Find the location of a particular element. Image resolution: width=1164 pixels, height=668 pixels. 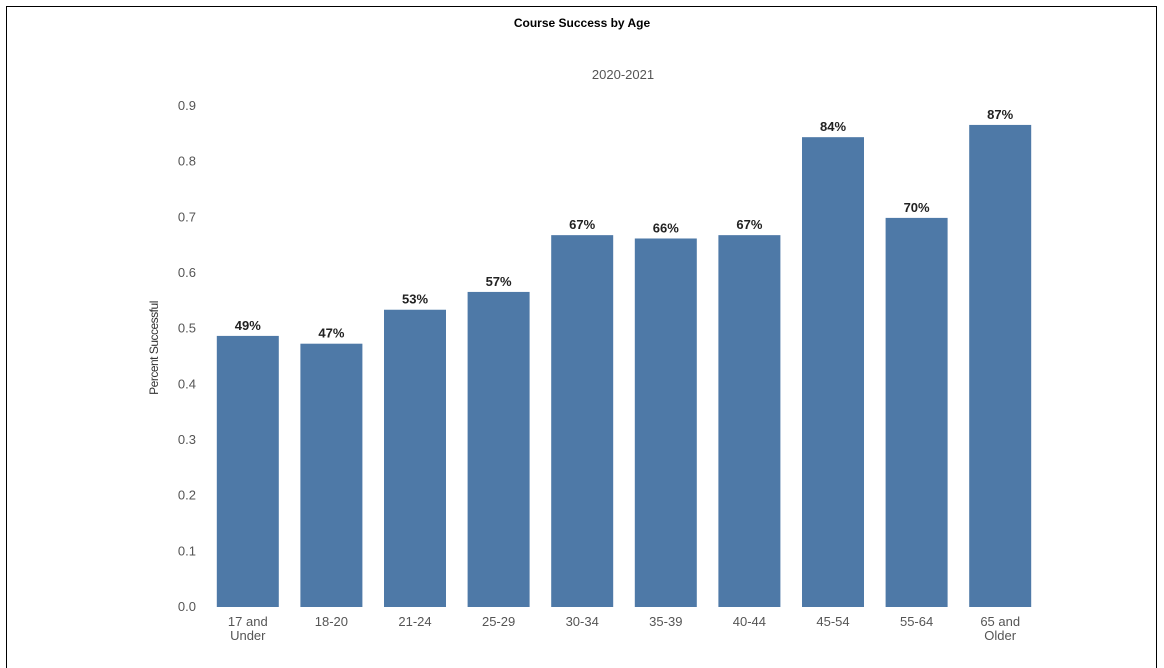

y-tick-label: 0.1 is located at coordinates (187, 550).